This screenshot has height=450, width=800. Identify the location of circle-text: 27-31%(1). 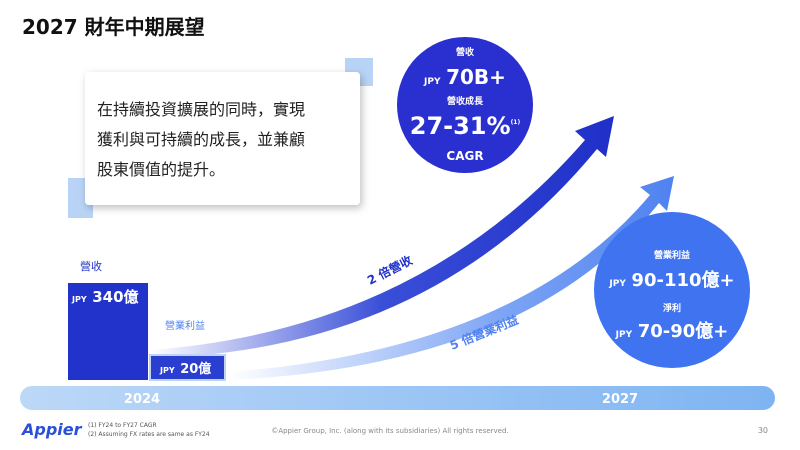
(465, 126).